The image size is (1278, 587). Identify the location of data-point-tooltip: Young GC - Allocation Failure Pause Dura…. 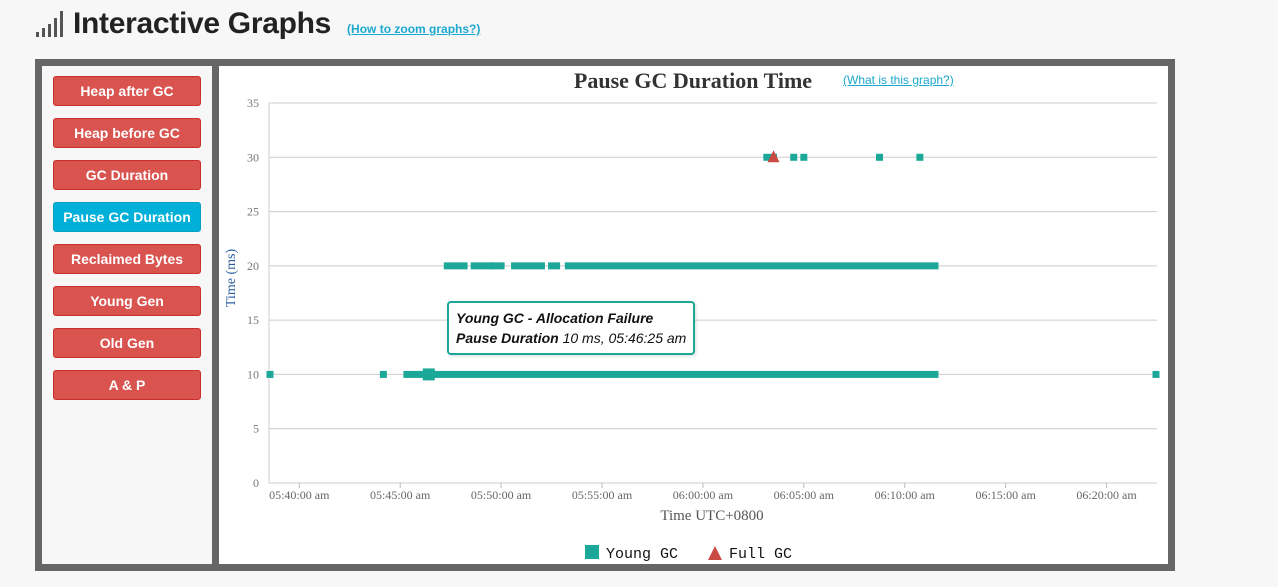
(571, 328).